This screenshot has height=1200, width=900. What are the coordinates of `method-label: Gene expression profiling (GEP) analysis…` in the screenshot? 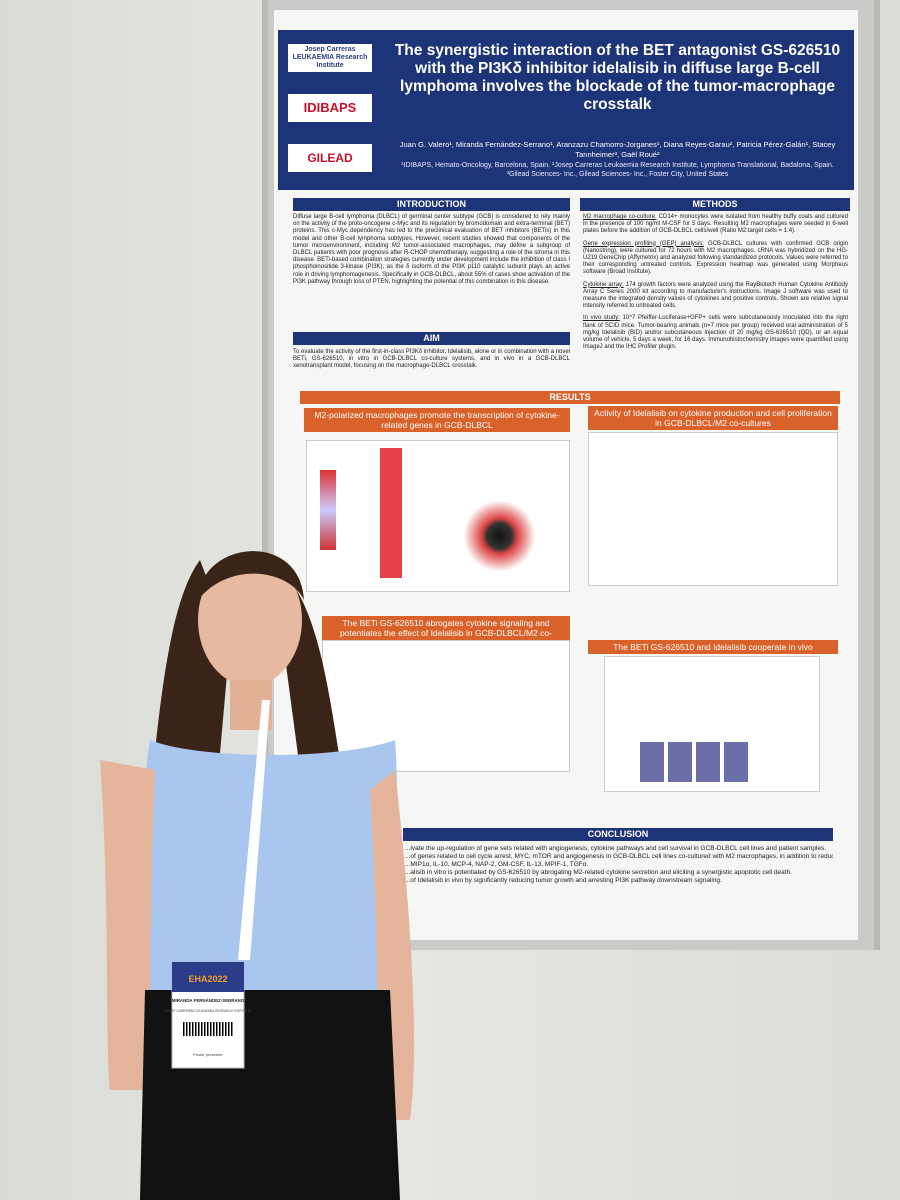 It's located at (643, 243).